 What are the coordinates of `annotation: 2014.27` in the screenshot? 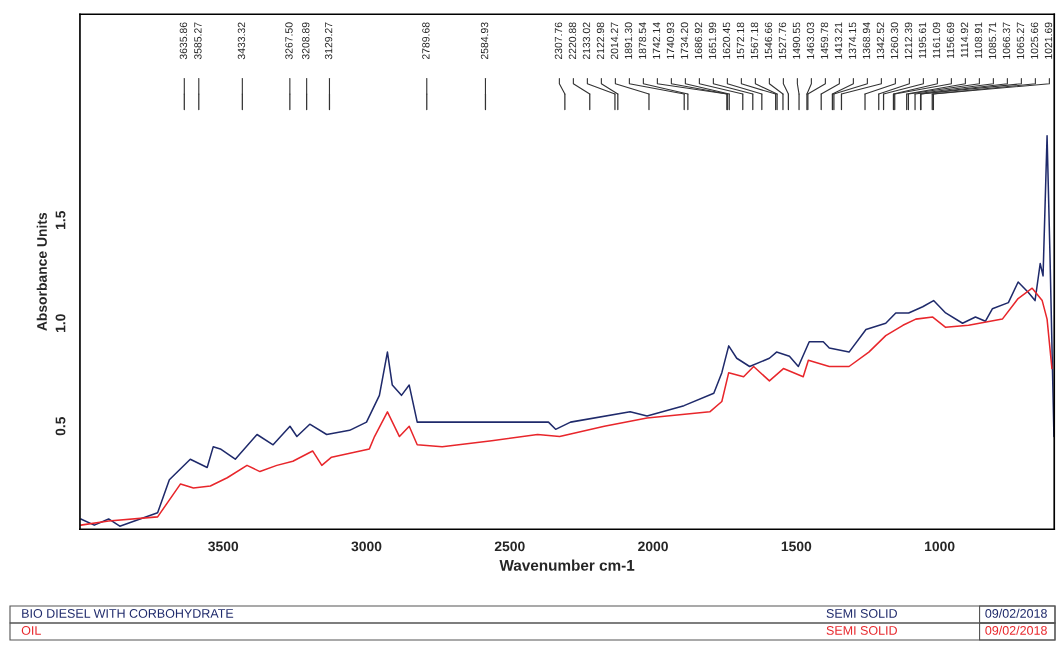 It's located at (614, 41).